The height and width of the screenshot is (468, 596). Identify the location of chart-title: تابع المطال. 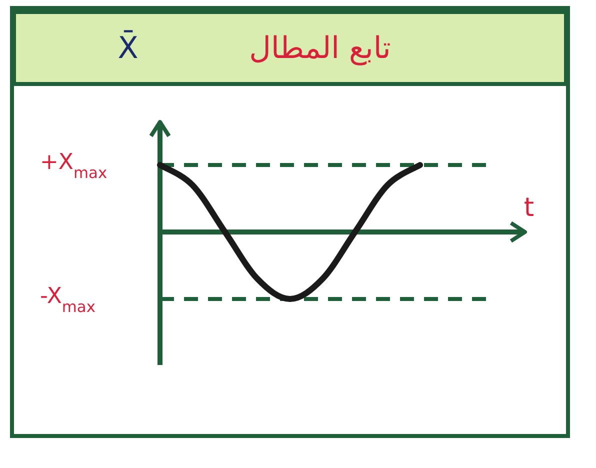
(320, 48).